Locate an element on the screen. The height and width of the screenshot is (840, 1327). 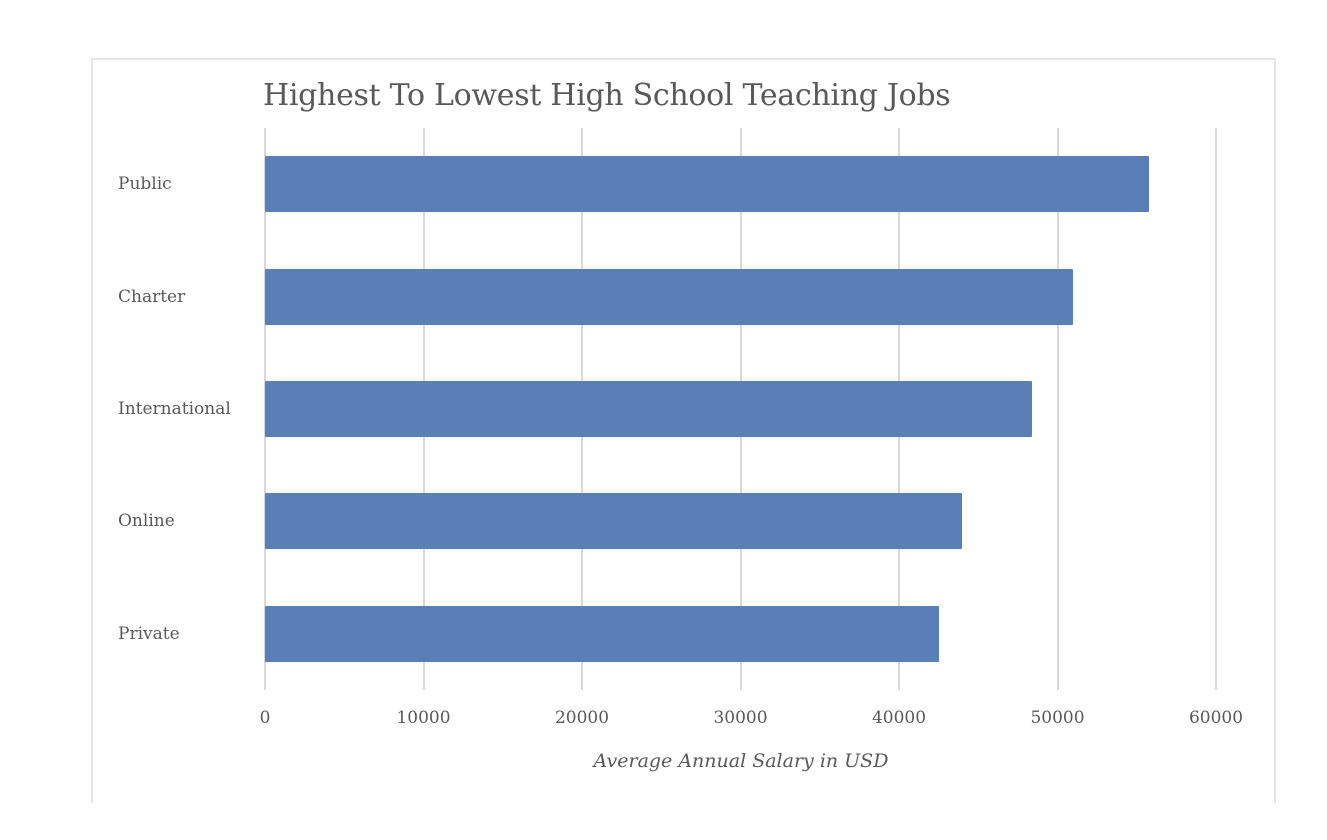
x-axis-title: Average Annual Salary in USD is located at coordinates (741, 761).